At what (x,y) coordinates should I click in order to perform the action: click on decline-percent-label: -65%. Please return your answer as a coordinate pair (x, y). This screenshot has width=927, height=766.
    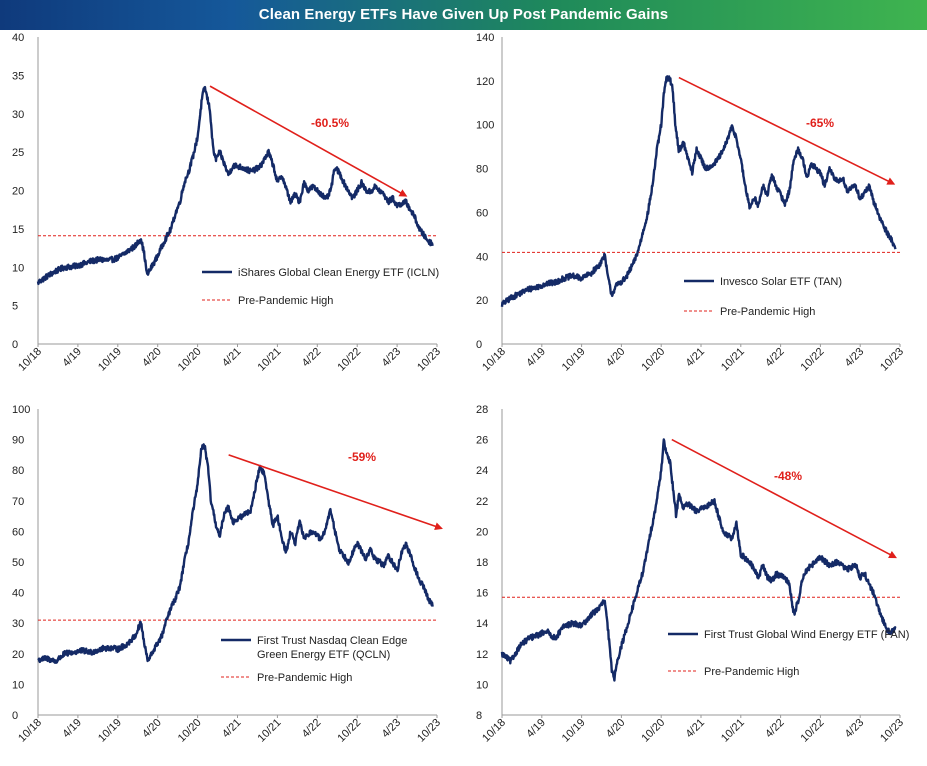
    Looking at the image, I should click on (820, 123).